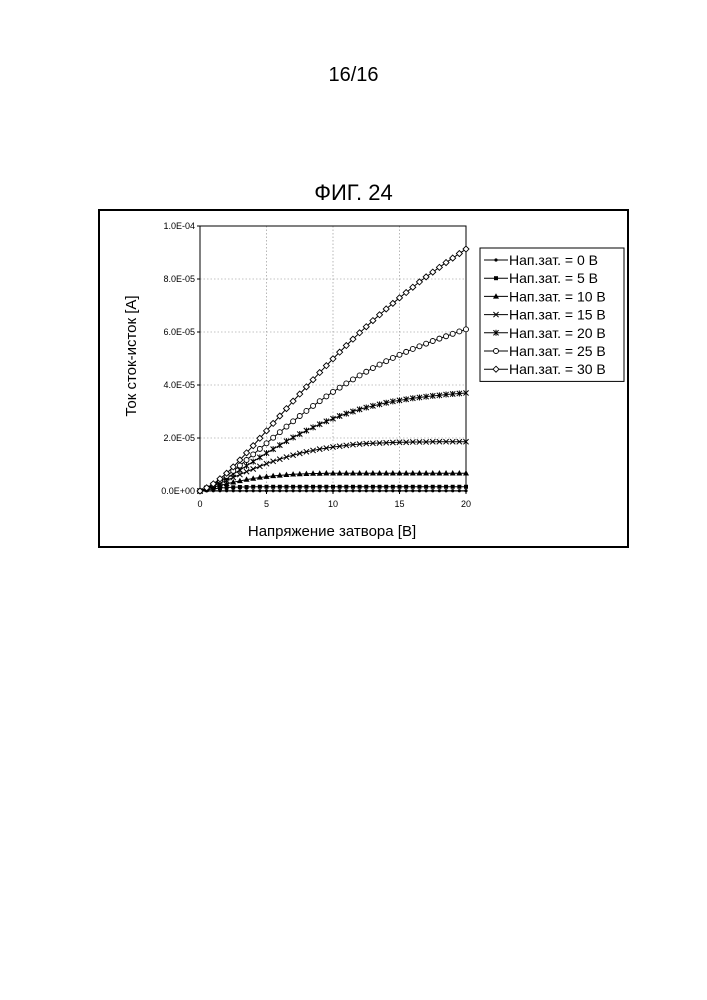 The height and width of the screenshot is (1000, 707). I want to click on legend-label: Нап.зат. = 0 В, so click(553, 260).